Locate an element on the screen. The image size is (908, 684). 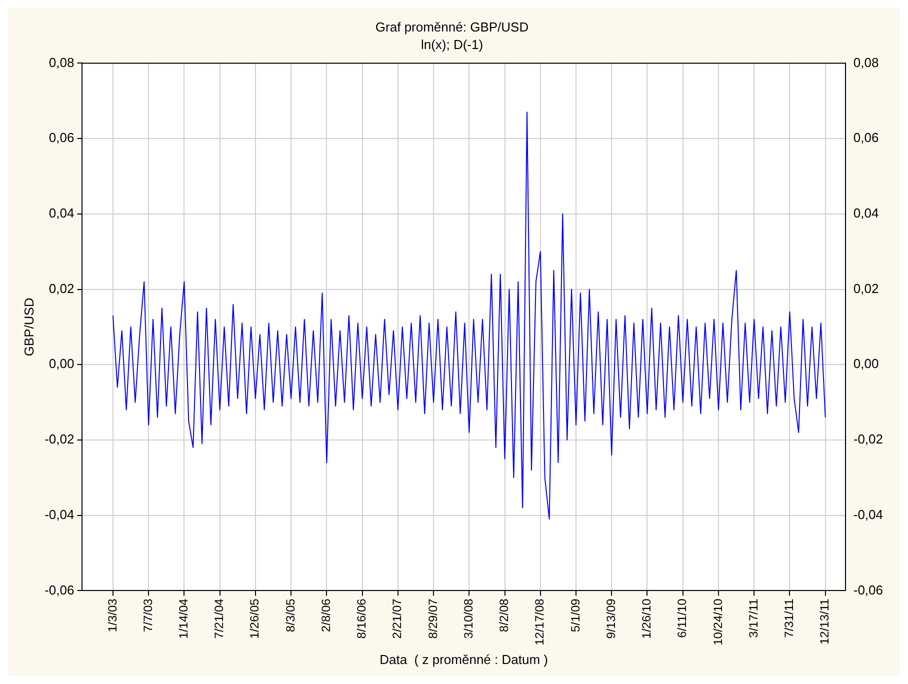
x-tick-label: 2/8/06 is located at coordinates (325, 615).